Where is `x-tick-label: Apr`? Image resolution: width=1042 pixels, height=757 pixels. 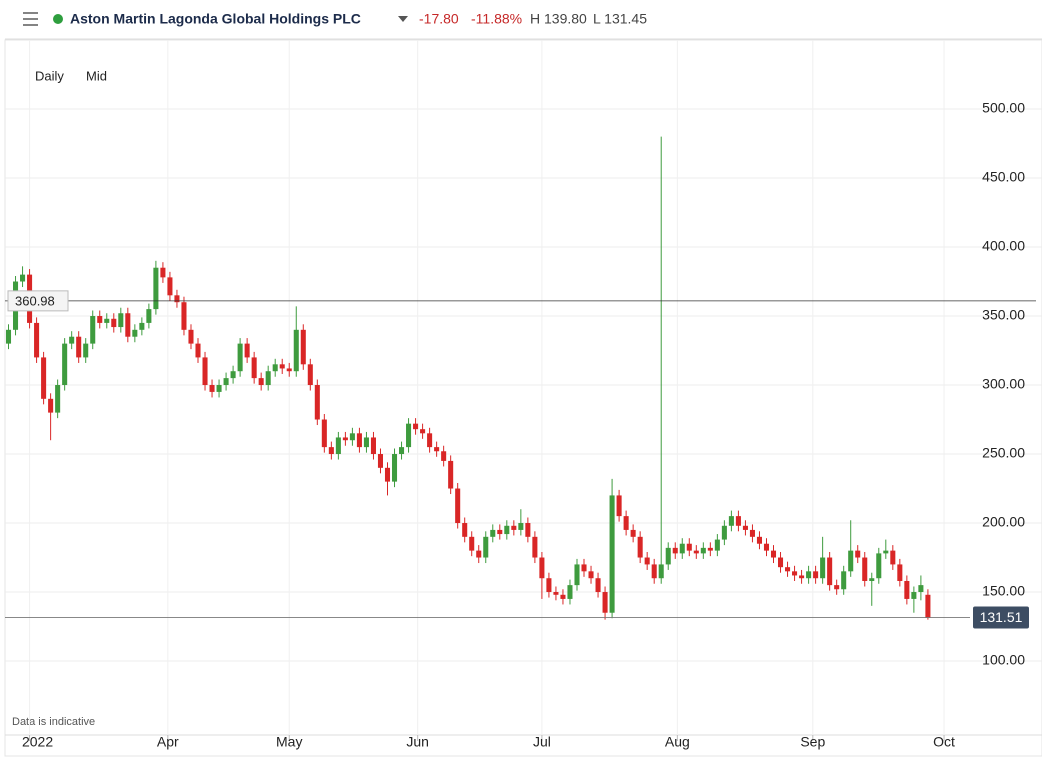
x-tick-label: Apr is located at coordinates (168, 742).